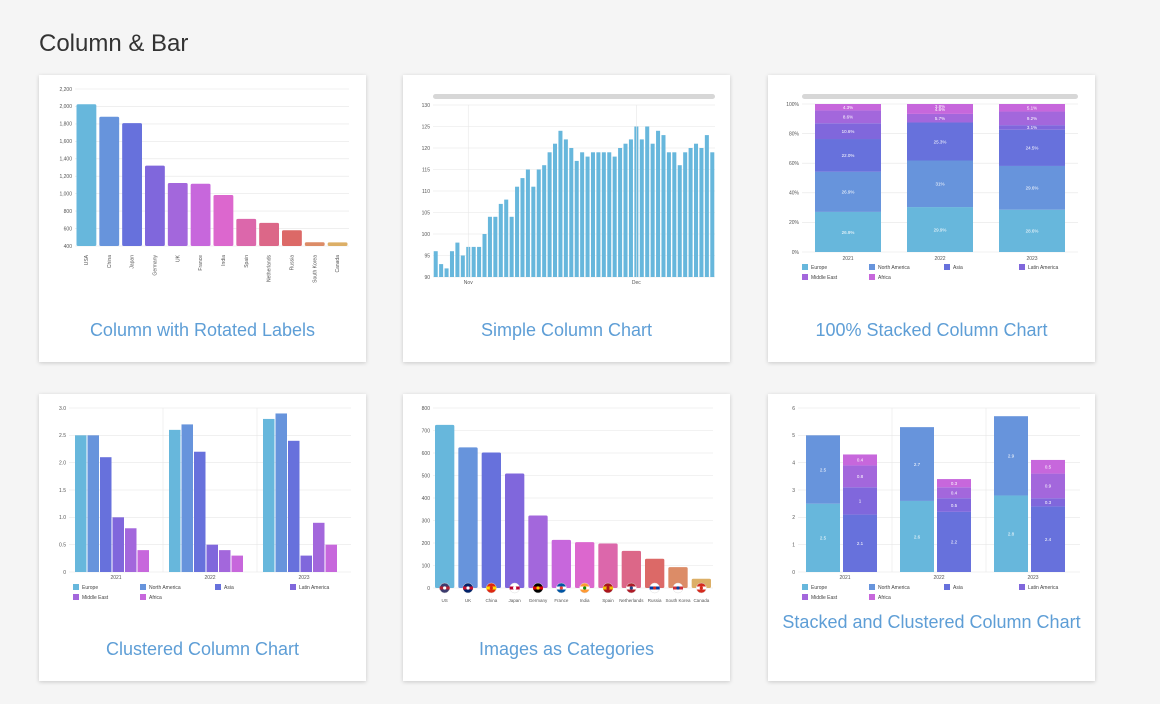  What do you see at coordinates (566, 330) in the screenshot?
I see `card-caption: Simple Column Chart` at bounding box center [566, 330].